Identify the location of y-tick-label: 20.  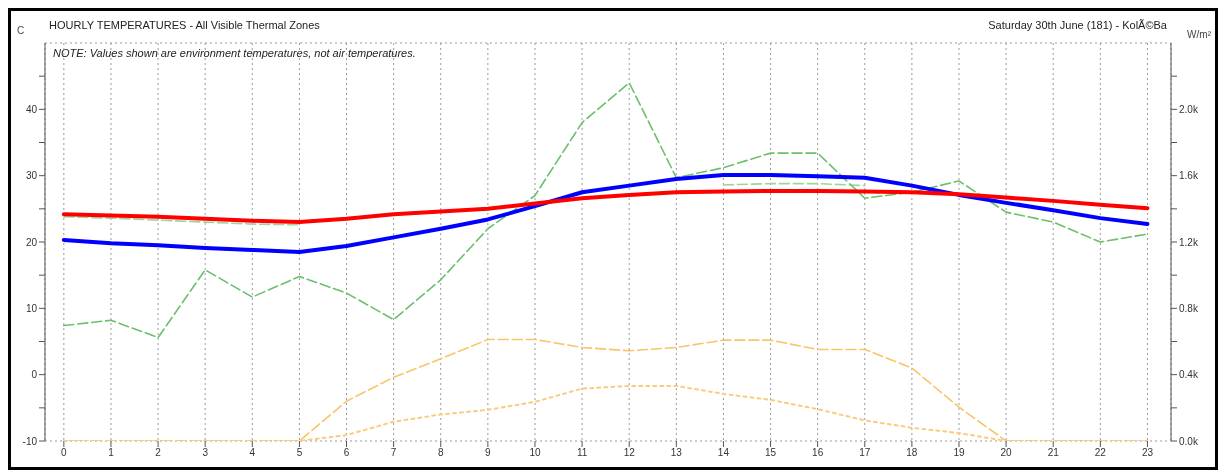
(31, 242).